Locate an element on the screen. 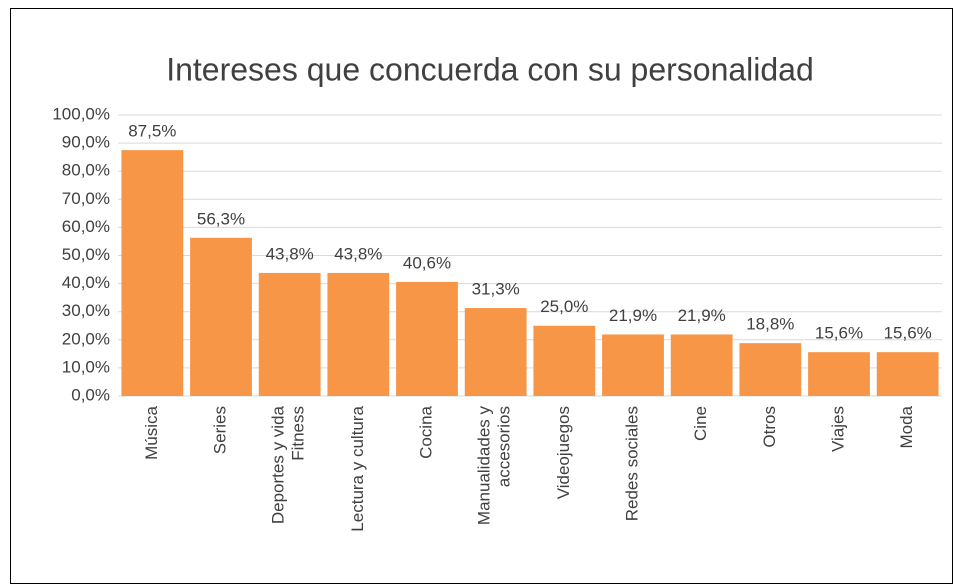 Image resolution: width=954 pixels, height=585 pixels. y-tick-label: 50,0% is located at coordinates (86, 254).